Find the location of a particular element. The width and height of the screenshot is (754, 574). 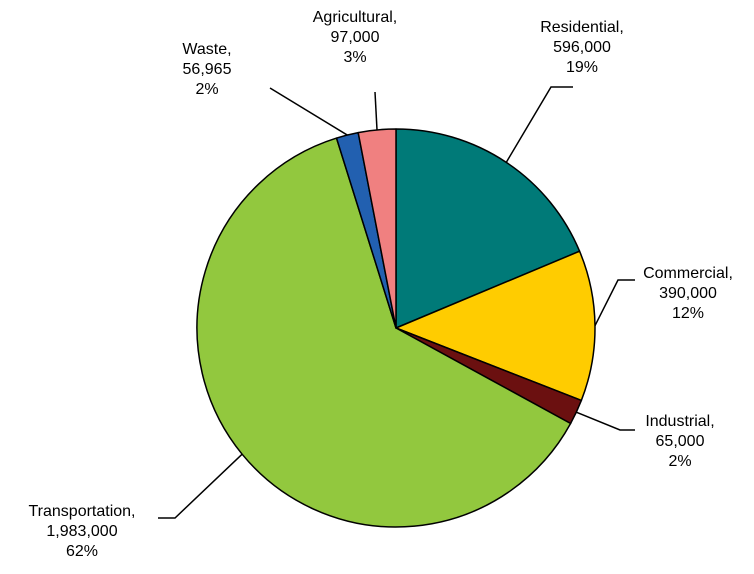

data-label-transportation: Transportation, 1,983,000 62% is located at coordinates (81, 531).